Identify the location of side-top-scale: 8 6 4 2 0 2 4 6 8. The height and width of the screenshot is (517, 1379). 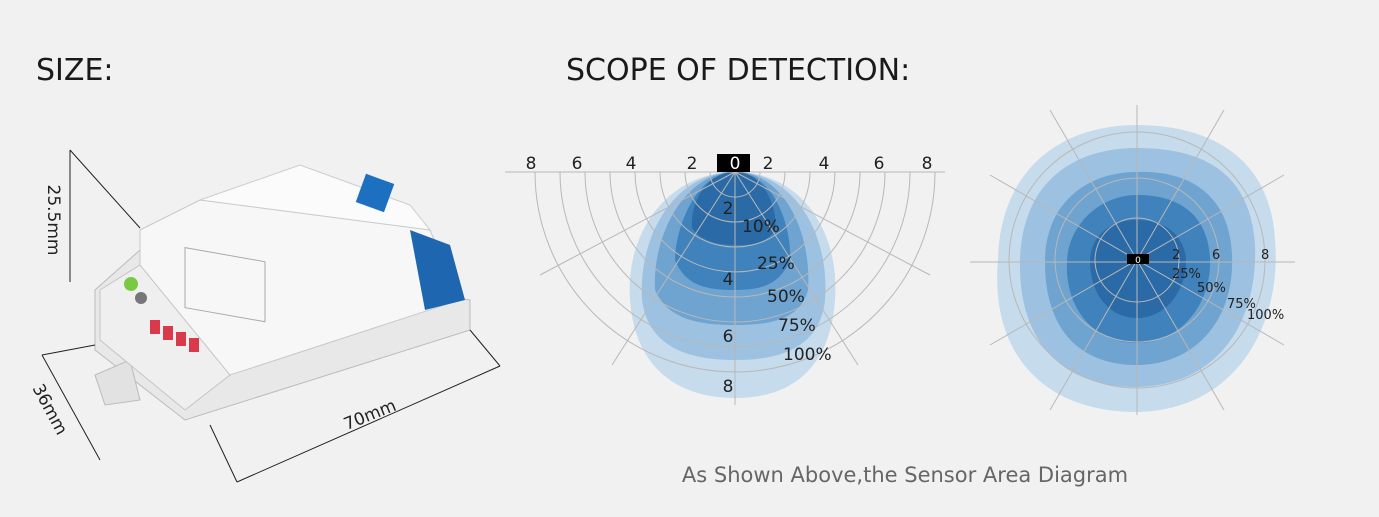
(729, 164).